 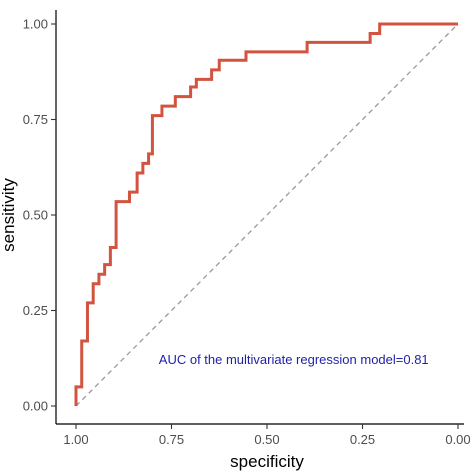 I want to click on x-tick-label: 0.75, so click(x=171, y=439).